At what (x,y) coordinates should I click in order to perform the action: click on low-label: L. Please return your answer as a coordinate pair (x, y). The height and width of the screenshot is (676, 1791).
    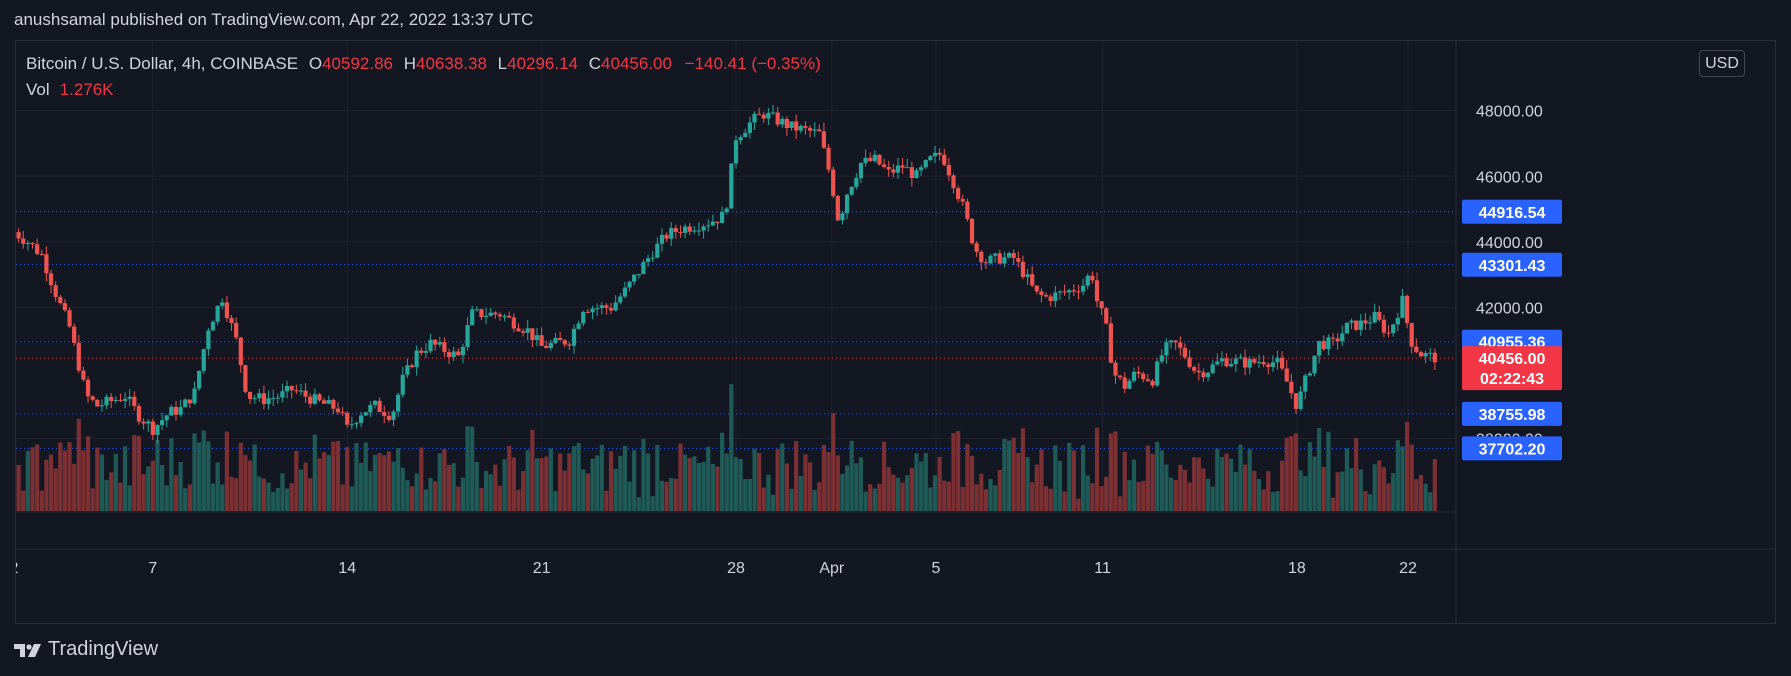
    Looking at the image, I should click on (502, 63).